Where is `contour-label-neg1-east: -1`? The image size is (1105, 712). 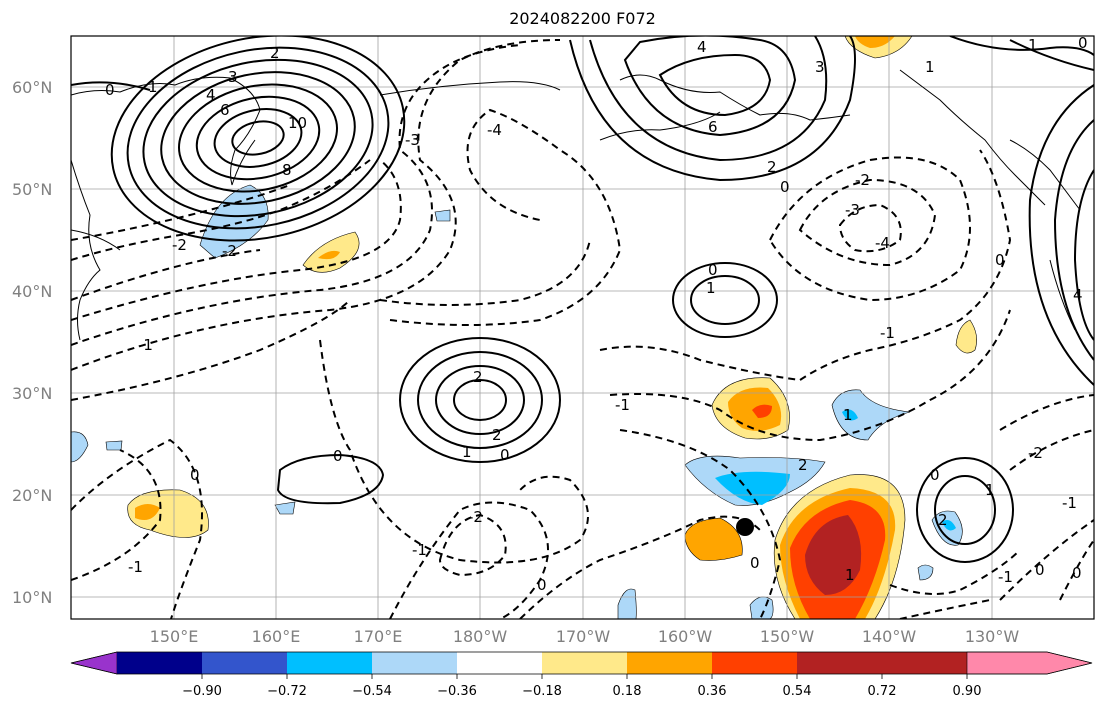
contour-label-neg1-east: -1 is located at coordinates (887, 333).